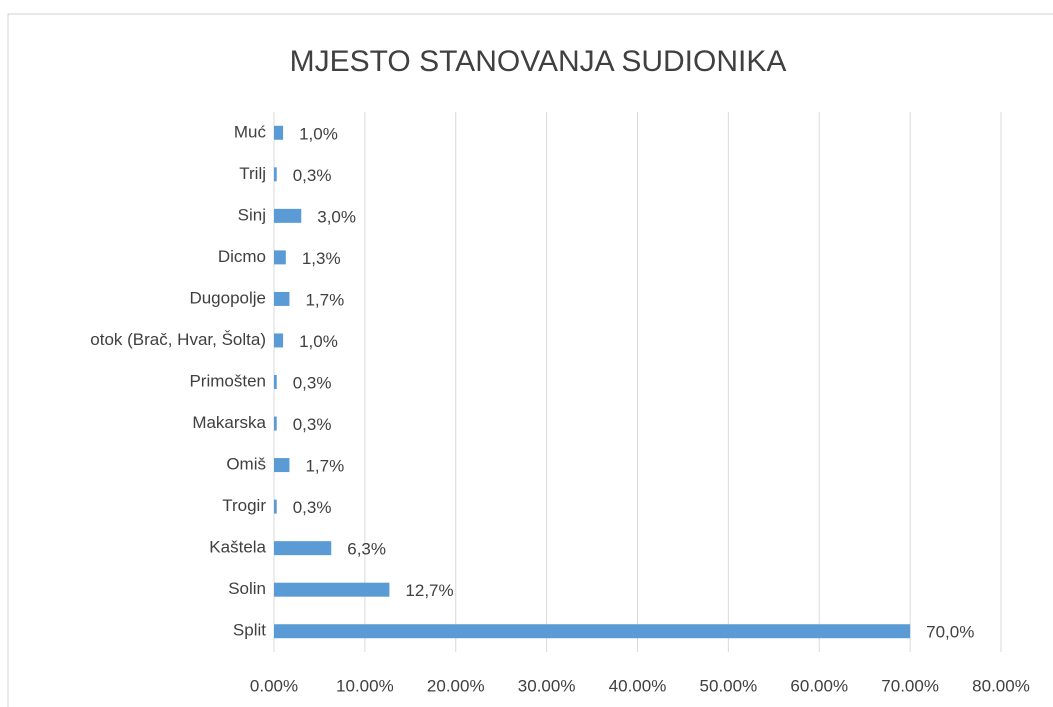 This screenshot has height=707, width=1053. Describe the element at coordinates (249, 630) in the screenshot. I see `y-tick-label: Split` at that location.